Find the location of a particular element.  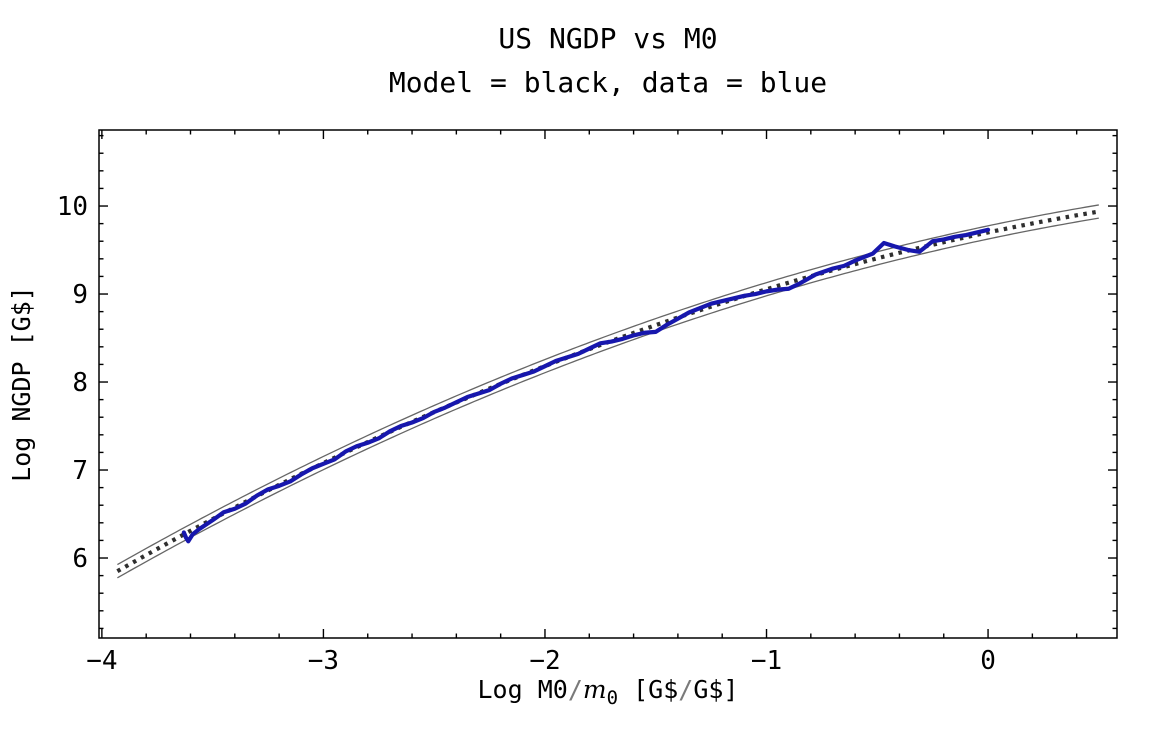

x-axis-label-part: Log M0 is located at coordinates (523, 689).